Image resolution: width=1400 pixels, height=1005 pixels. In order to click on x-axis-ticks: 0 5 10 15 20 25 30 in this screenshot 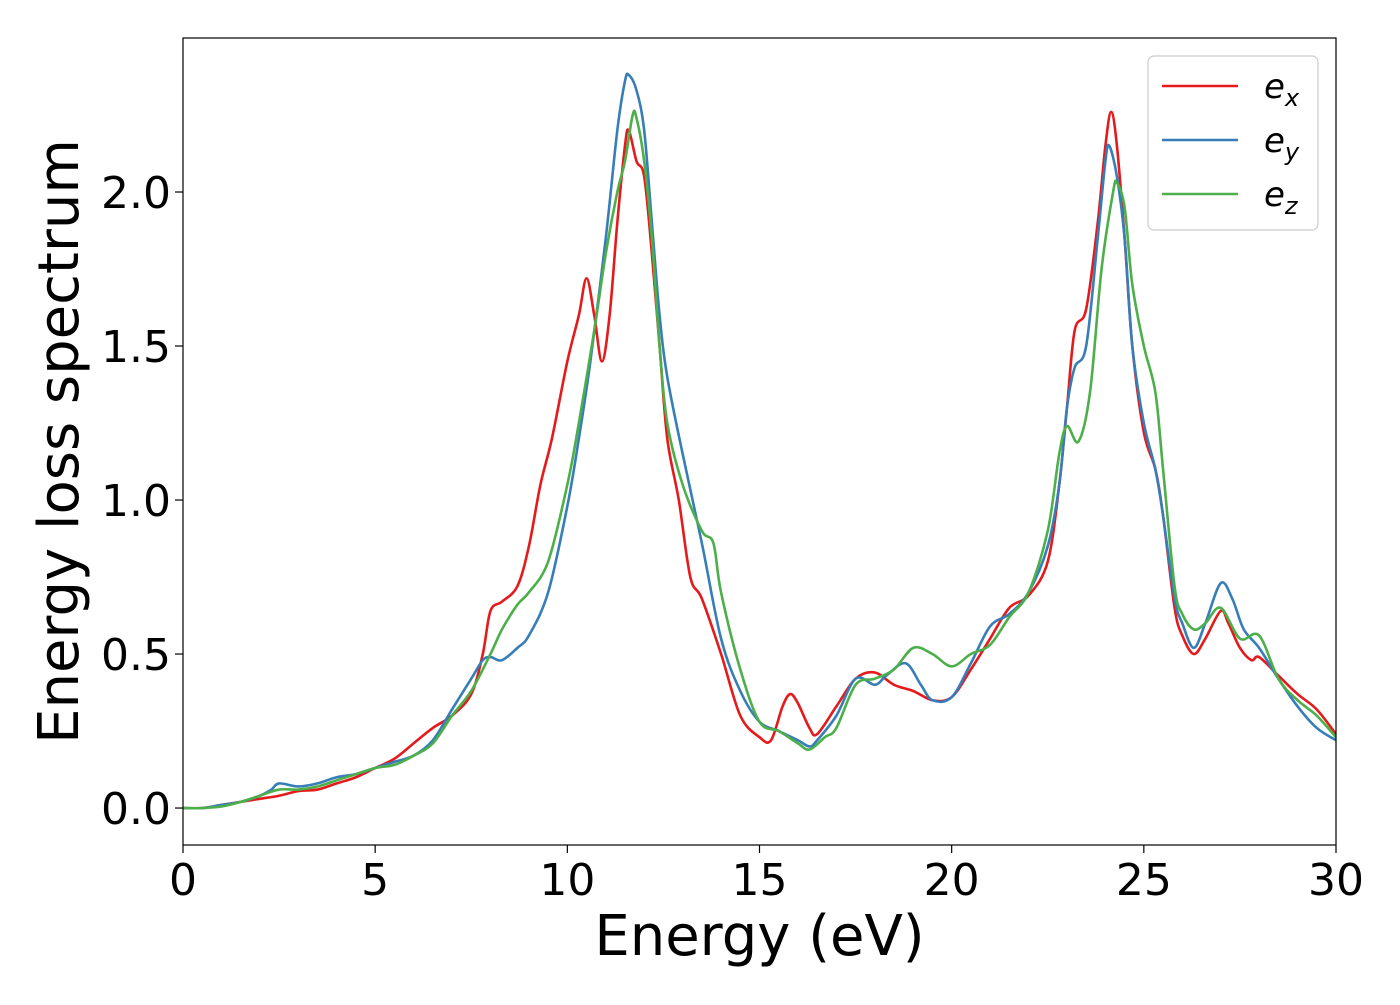, I will do `click(766, 875)`.